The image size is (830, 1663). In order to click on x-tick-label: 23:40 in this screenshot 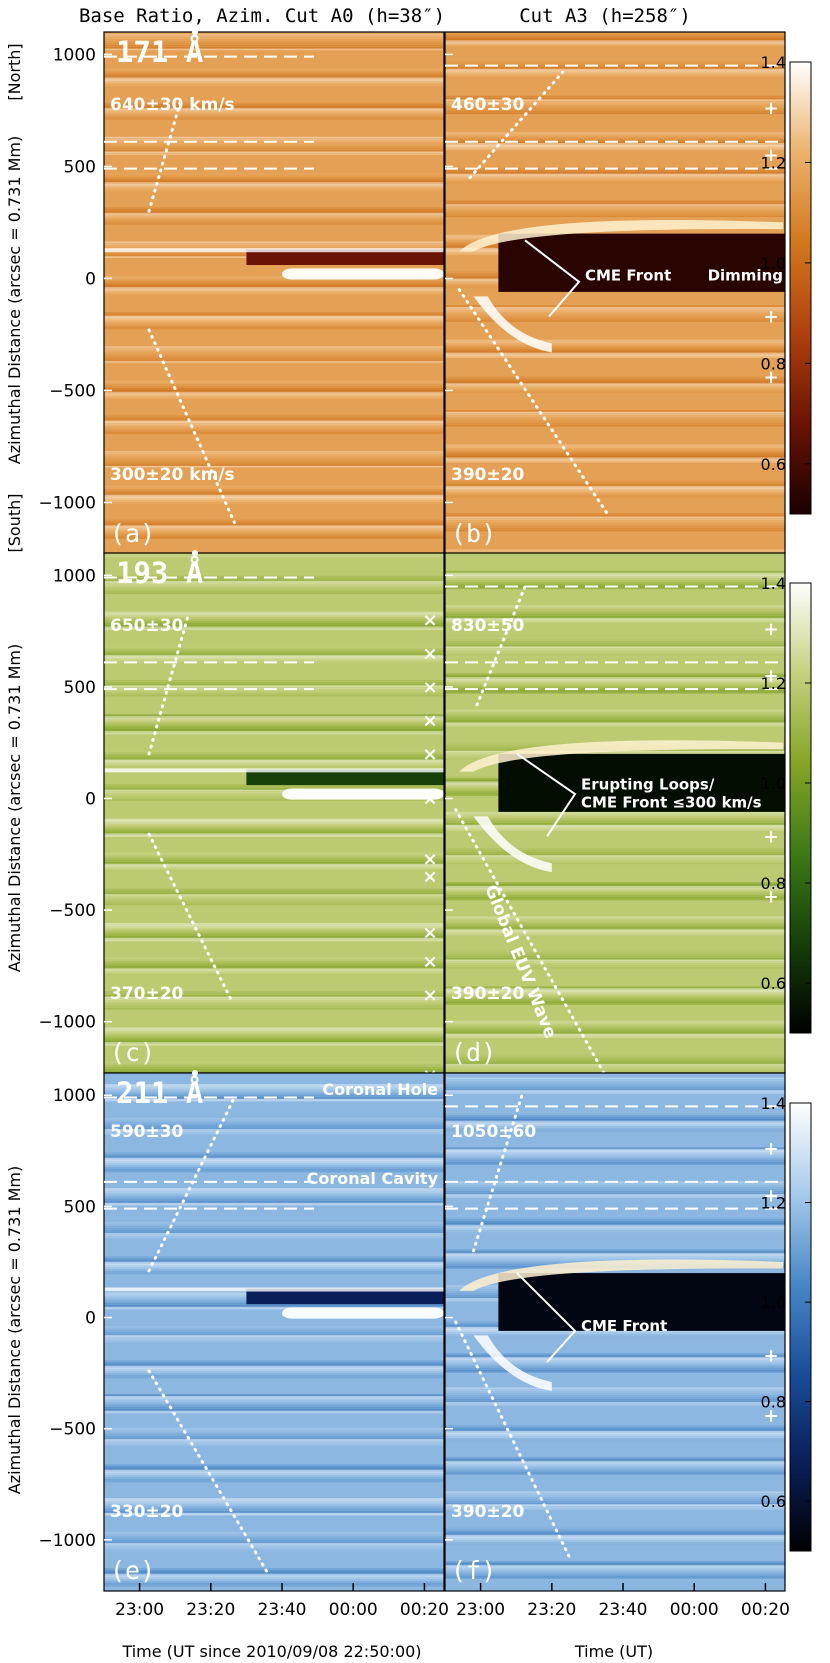, I will do `click(623, 1610)`.